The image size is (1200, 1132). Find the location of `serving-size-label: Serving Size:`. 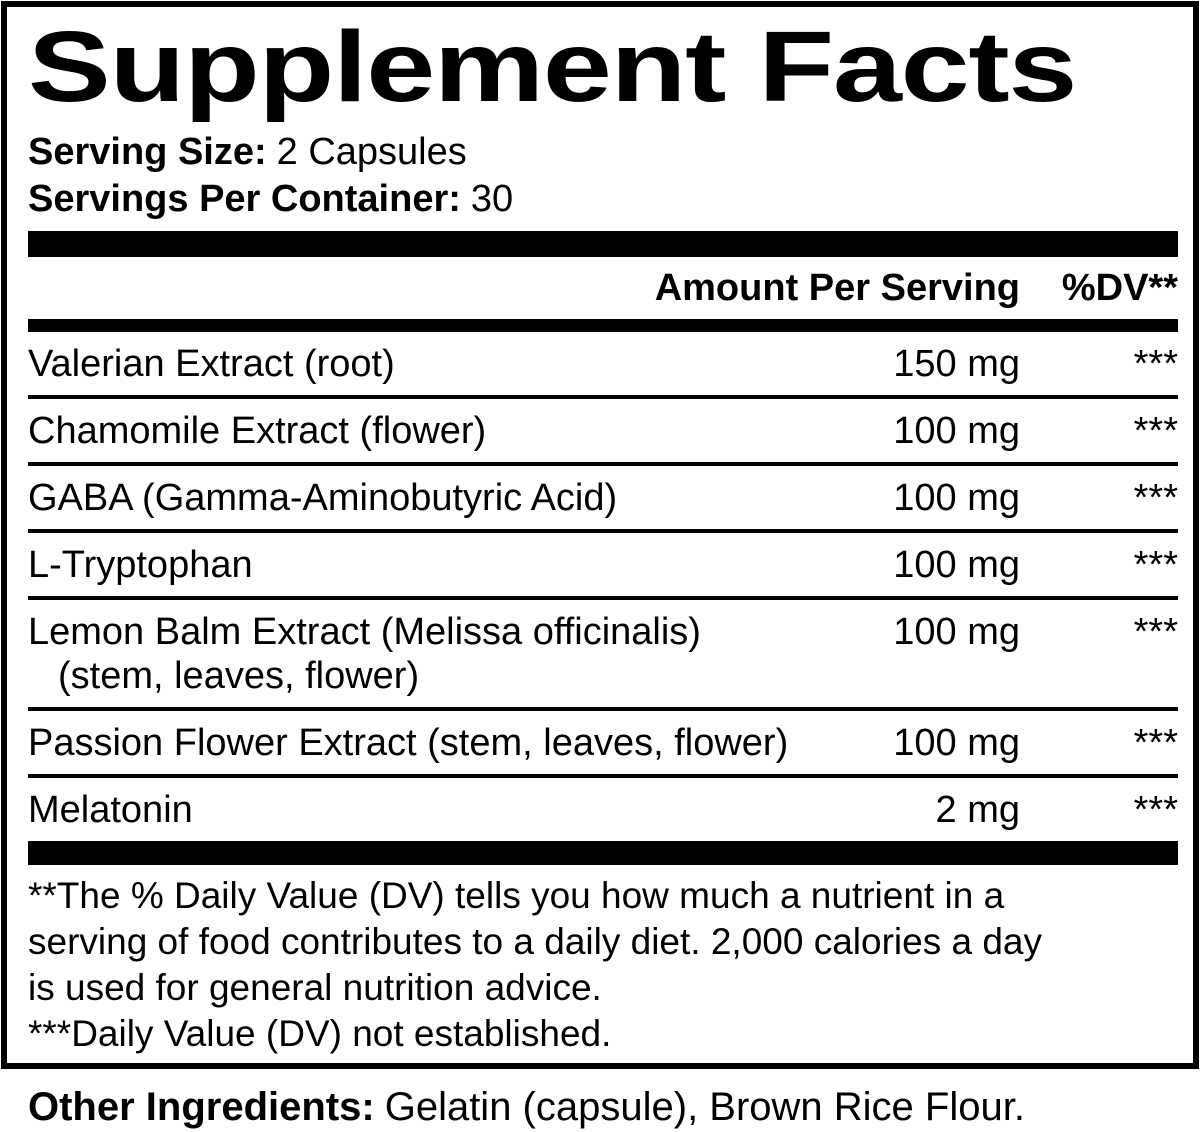

serving-size-label: Serving Size: is located at coordinates (147, 152).